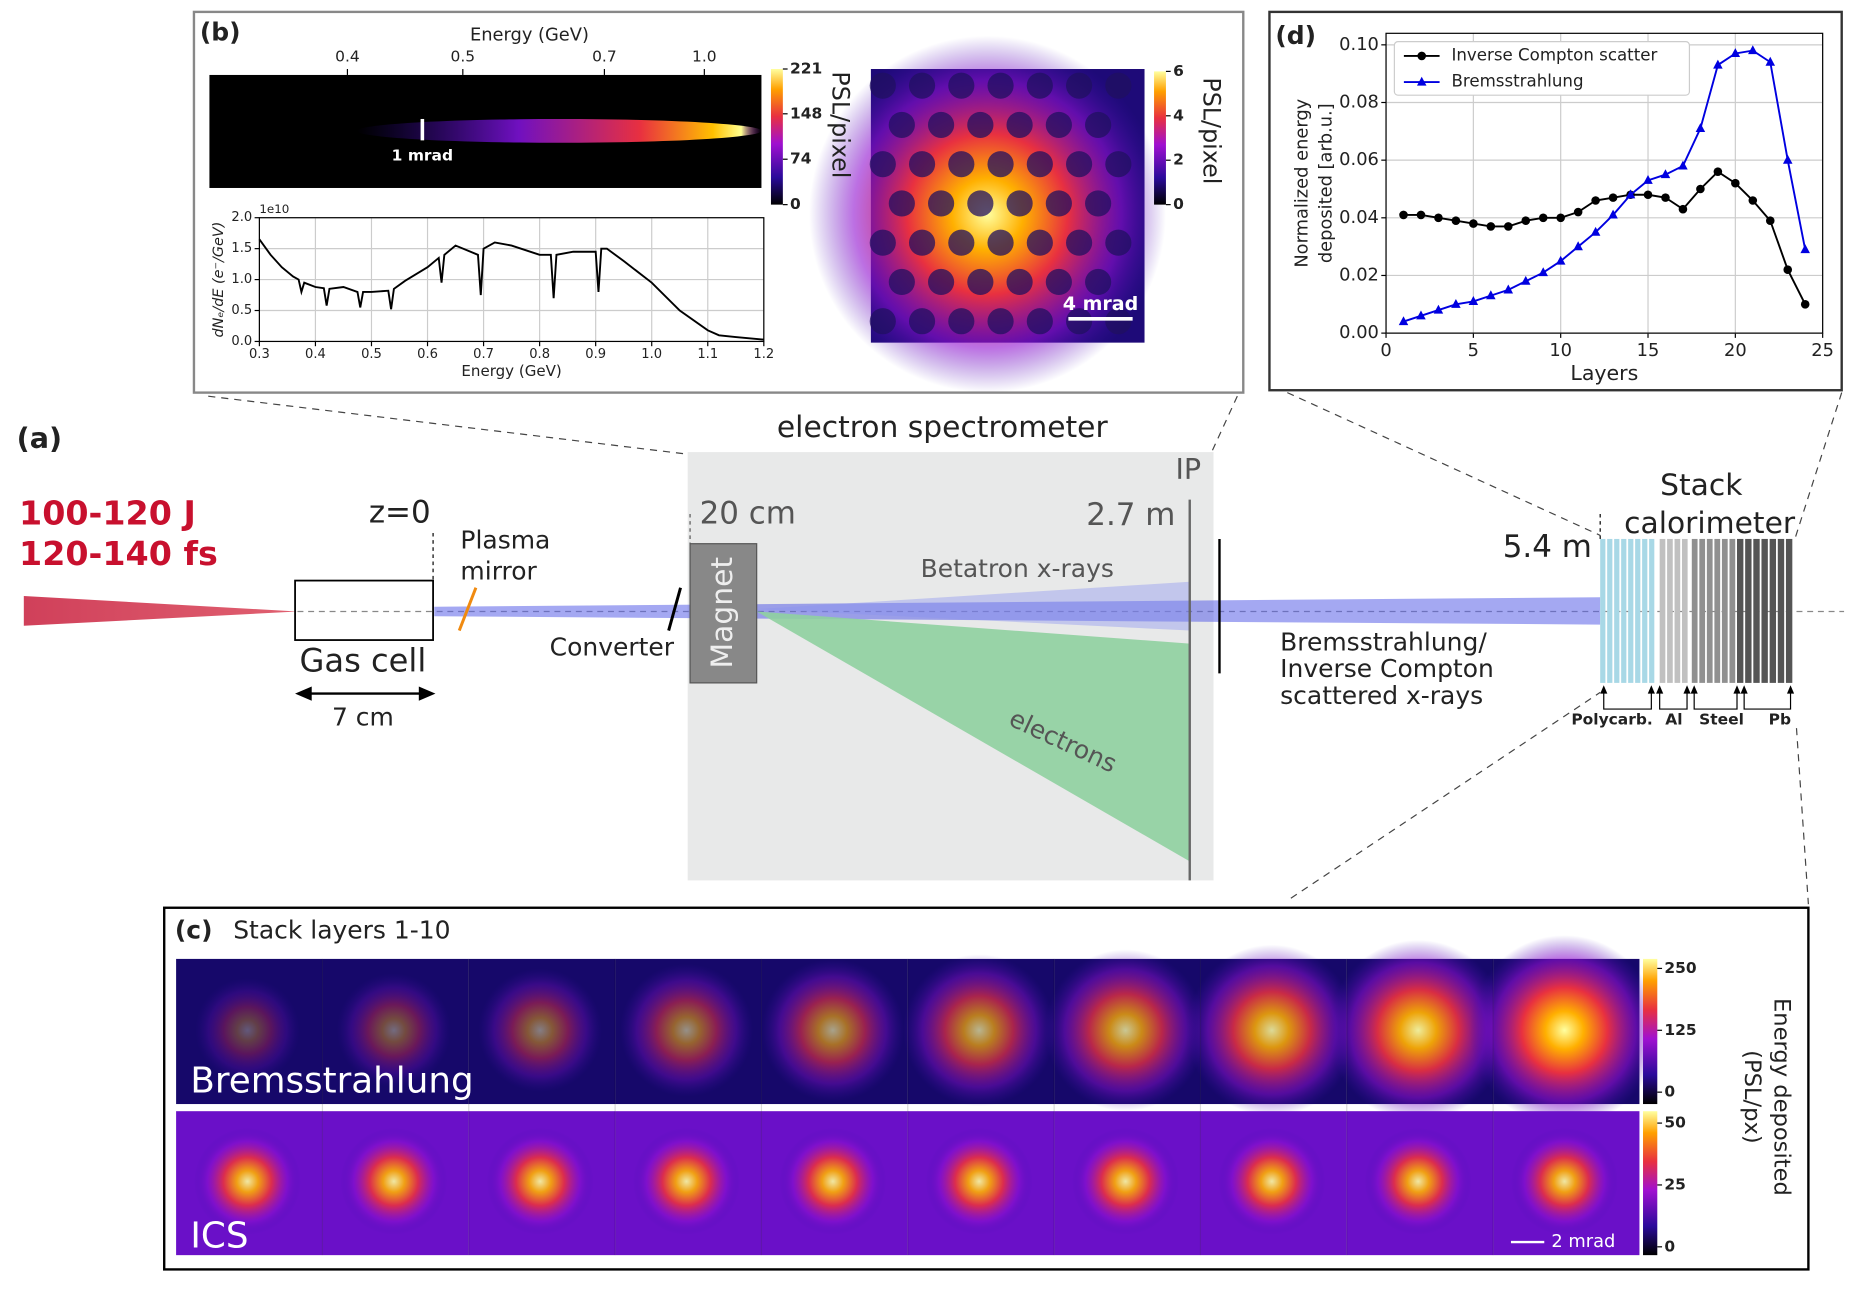 The height and width of the screenshot is (1295, 1856). Describe the element at coordinates (1422, 56) in the screenshot. I see `legend-marker` at that location.